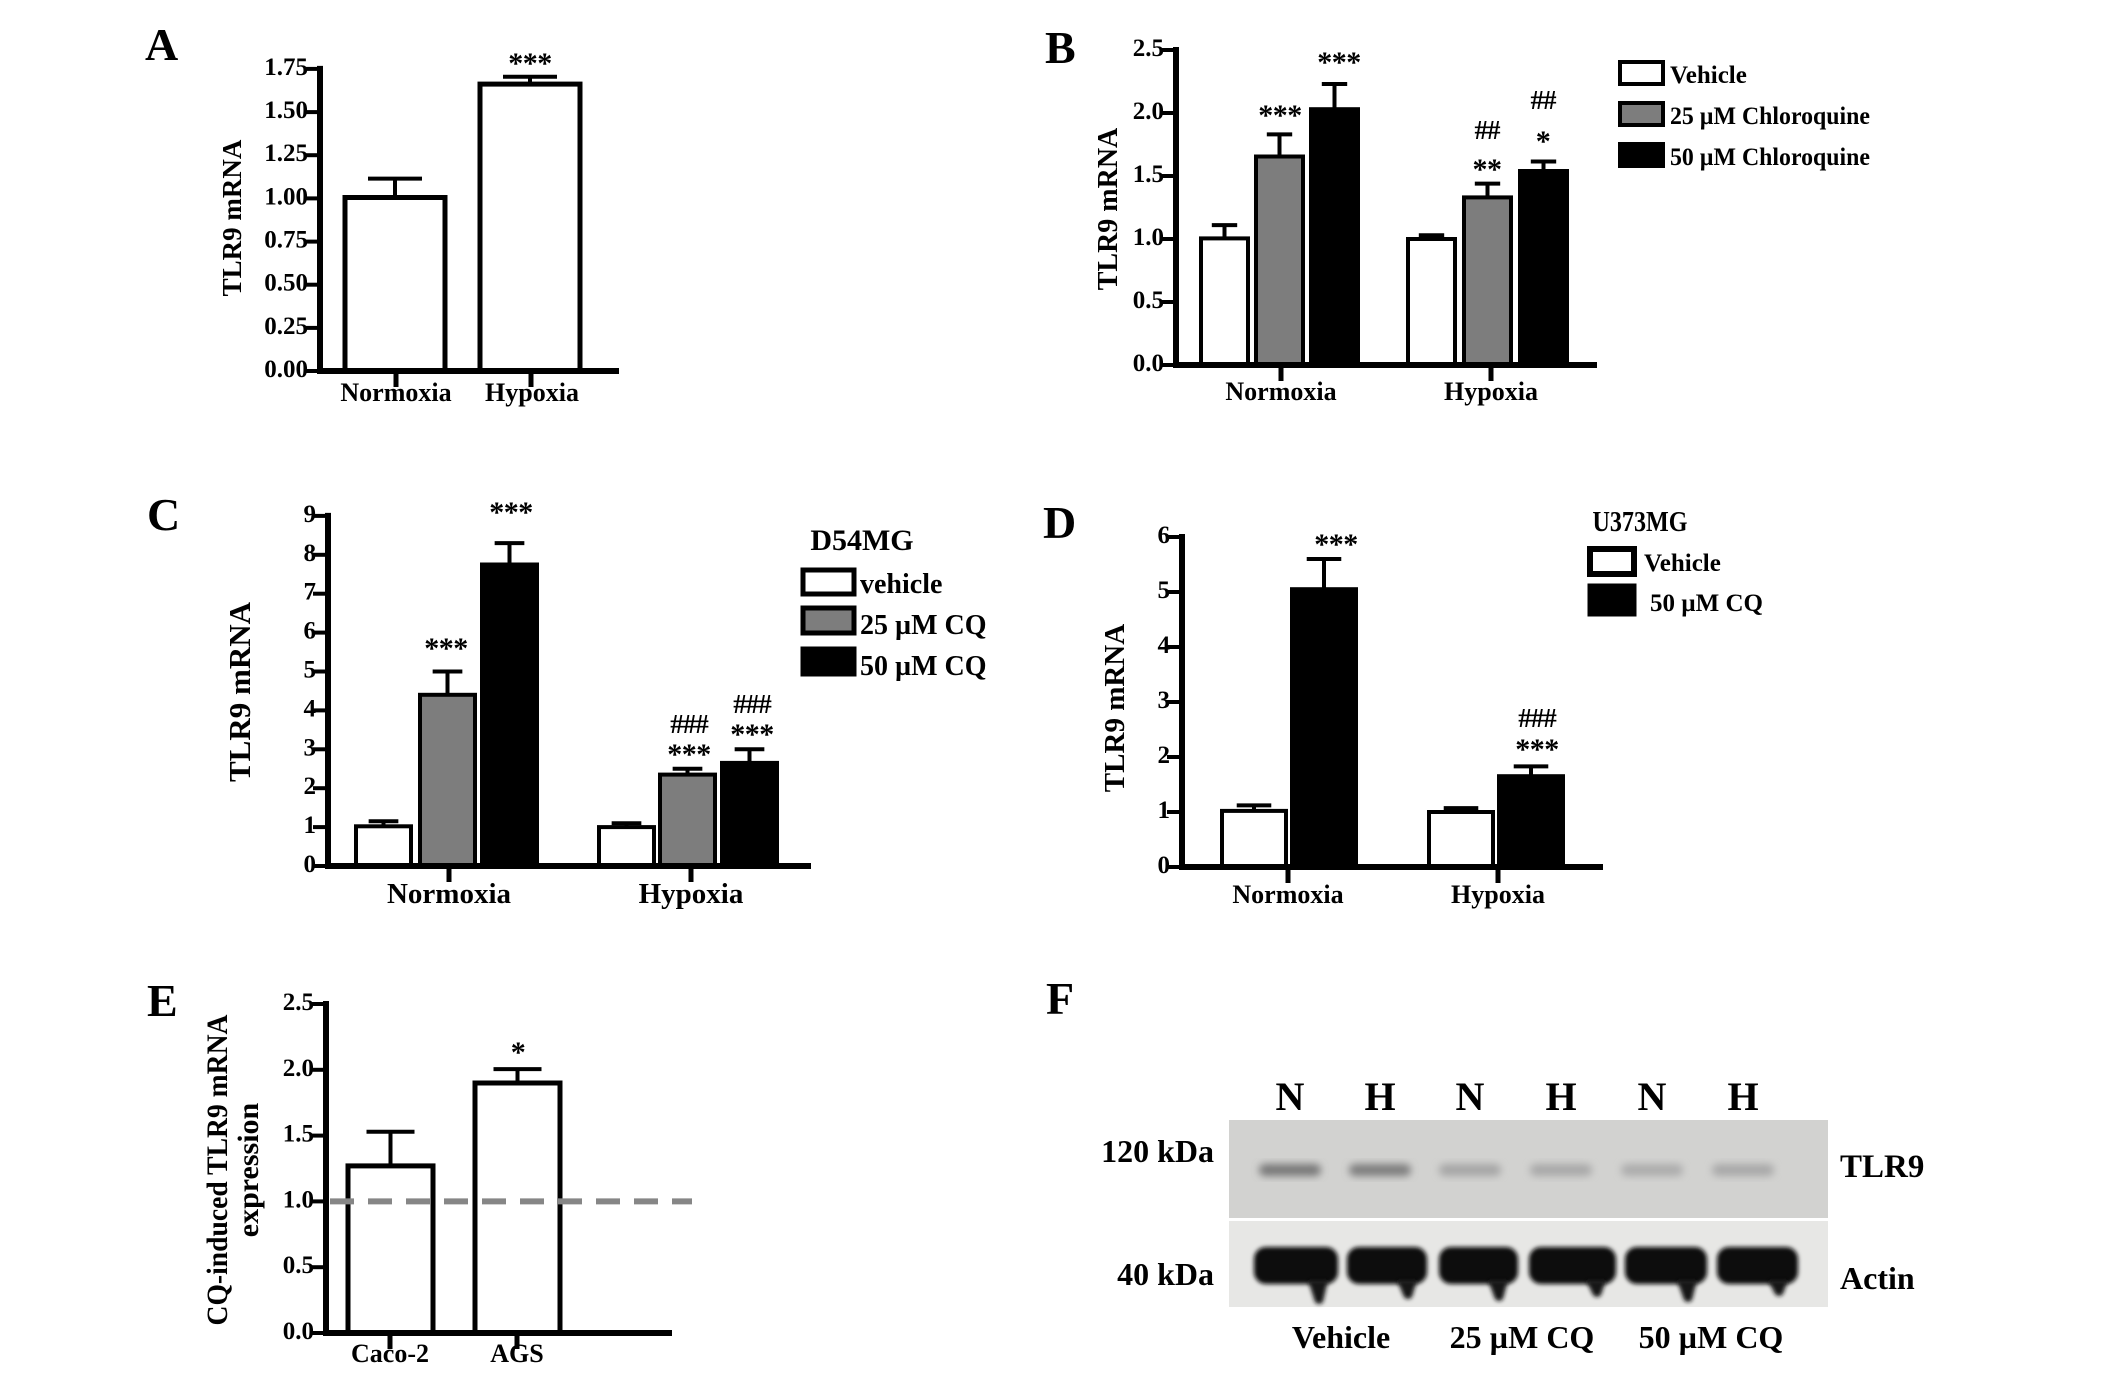 Image resolution: width=2126 pixels, height=1373 pixels. Describe the element at coordinates (1157, 1151) in the screenshot. I see `svg-text: 120 kDa` at that location.